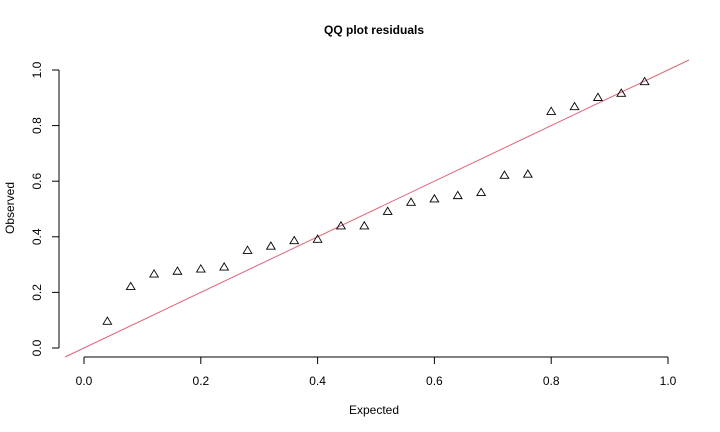 Image resolution: width=720 pixels, height=432 pixels. I want to click on x-axis-ticks: 0.0 0.2 0.4 0.6 0.8 1.0, so click(376, 372).